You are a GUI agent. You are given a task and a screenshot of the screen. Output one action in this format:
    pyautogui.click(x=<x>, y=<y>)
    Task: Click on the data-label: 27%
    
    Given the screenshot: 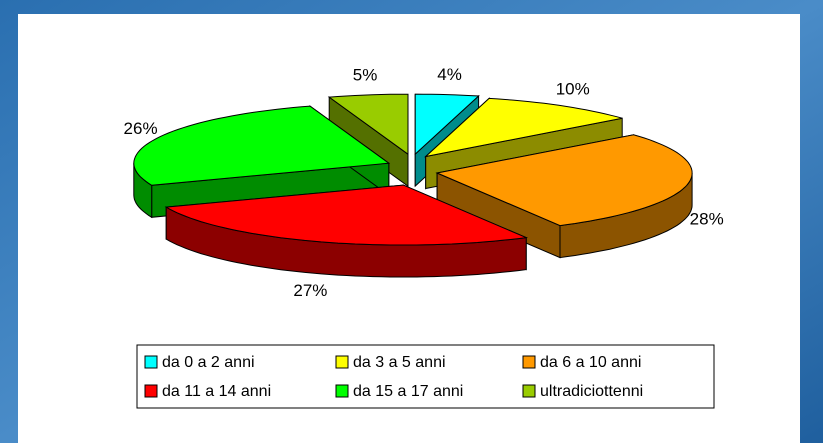 What is the action you would take?
    pyautogui.click(x=310, y=290)
    